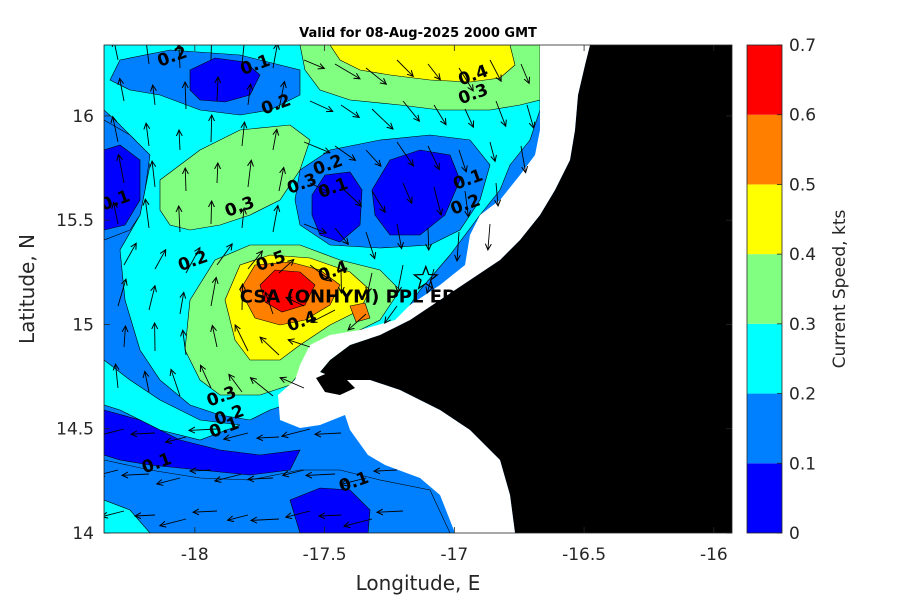  Describe the element at coordinates (75, 430) in the screenshot. I see `y-tick-label: 14.5` at that location.